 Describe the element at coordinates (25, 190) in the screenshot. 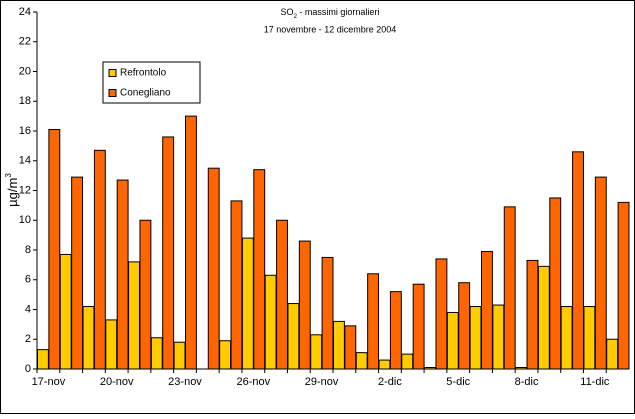

I see `y-tick-label: 12` at that location.